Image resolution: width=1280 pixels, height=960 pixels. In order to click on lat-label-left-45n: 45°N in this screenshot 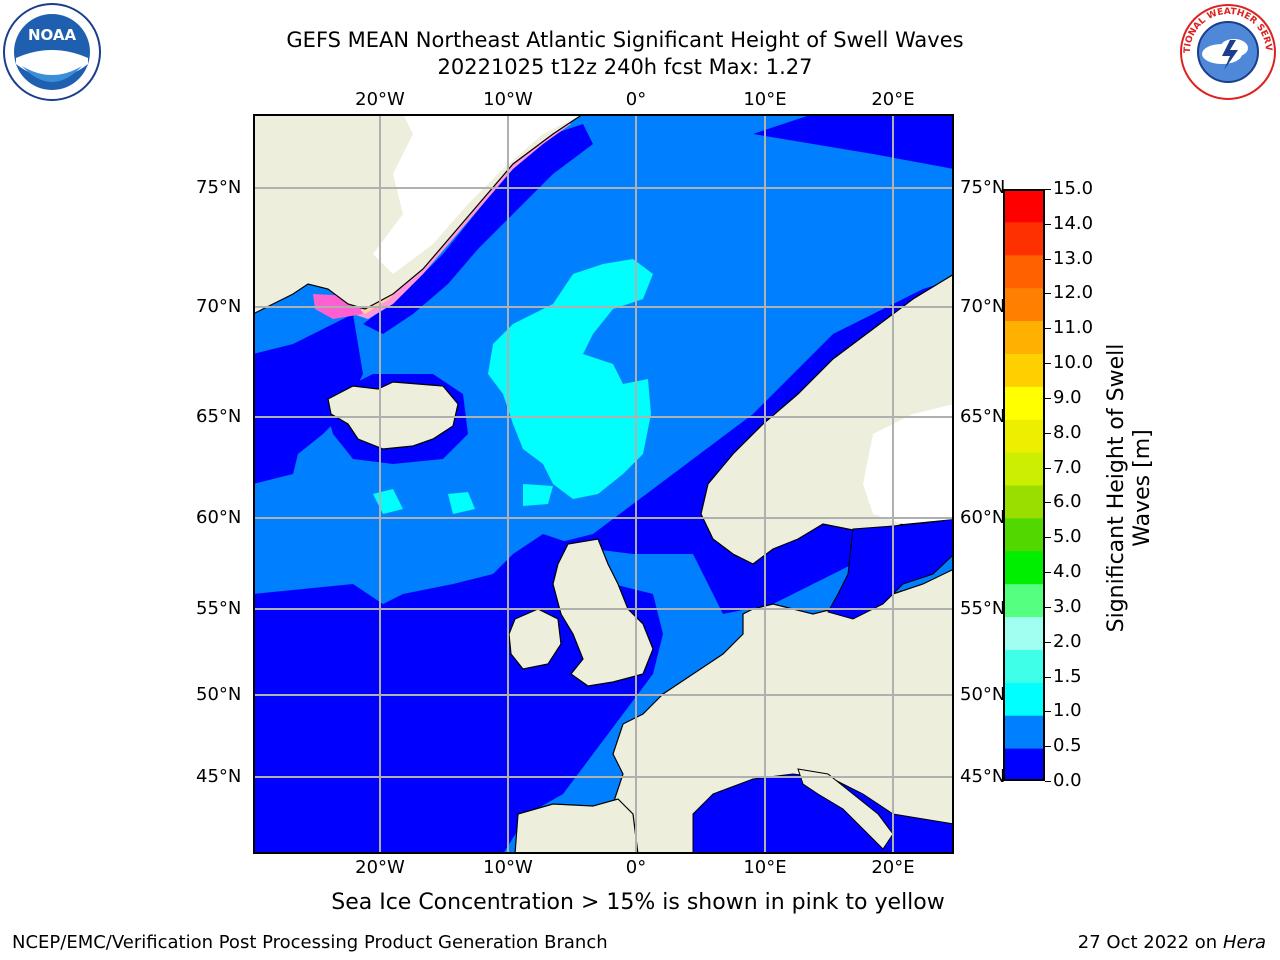, I will do `click(219, 776)`.